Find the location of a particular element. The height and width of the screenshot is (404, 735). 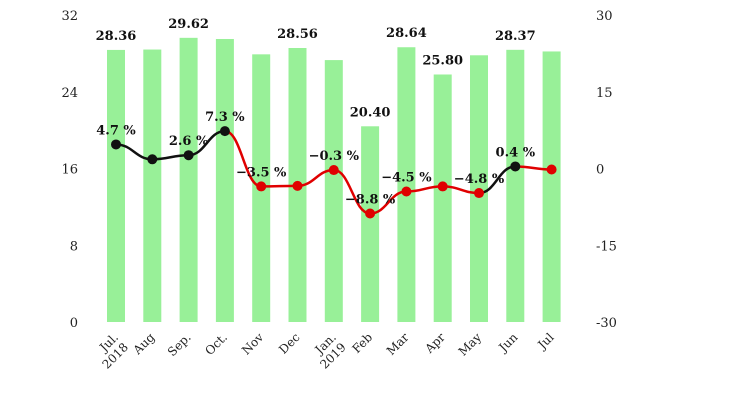

x-tick-label-line: Dec is located at coordinates (289, 343).